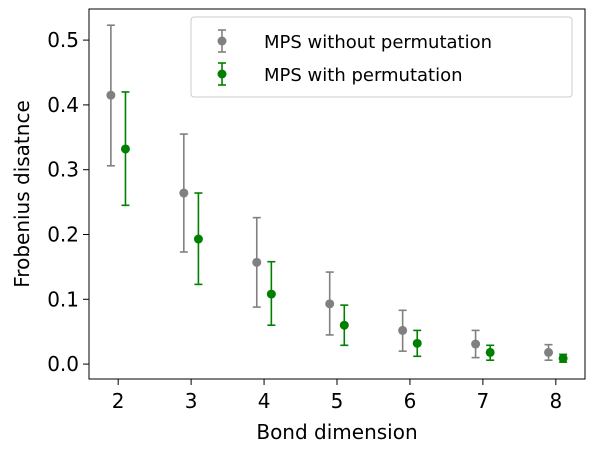  I want to click on legend-box, so click(381, 57).